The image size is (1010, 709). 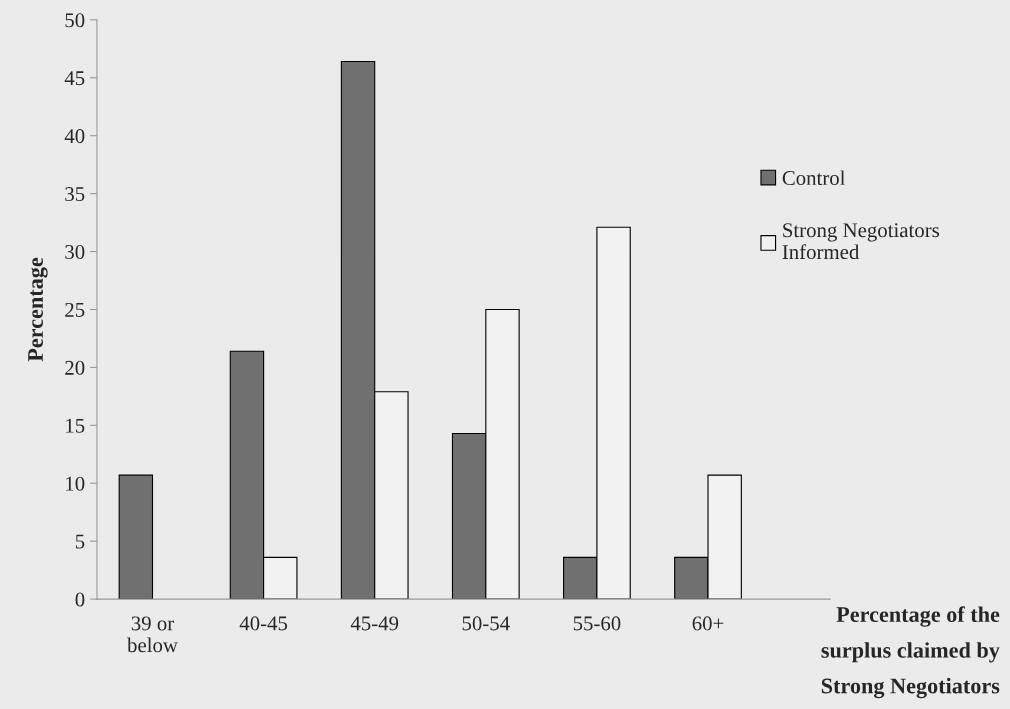 I want to click on y-tick-label: 20, so click(x=75, y=367).